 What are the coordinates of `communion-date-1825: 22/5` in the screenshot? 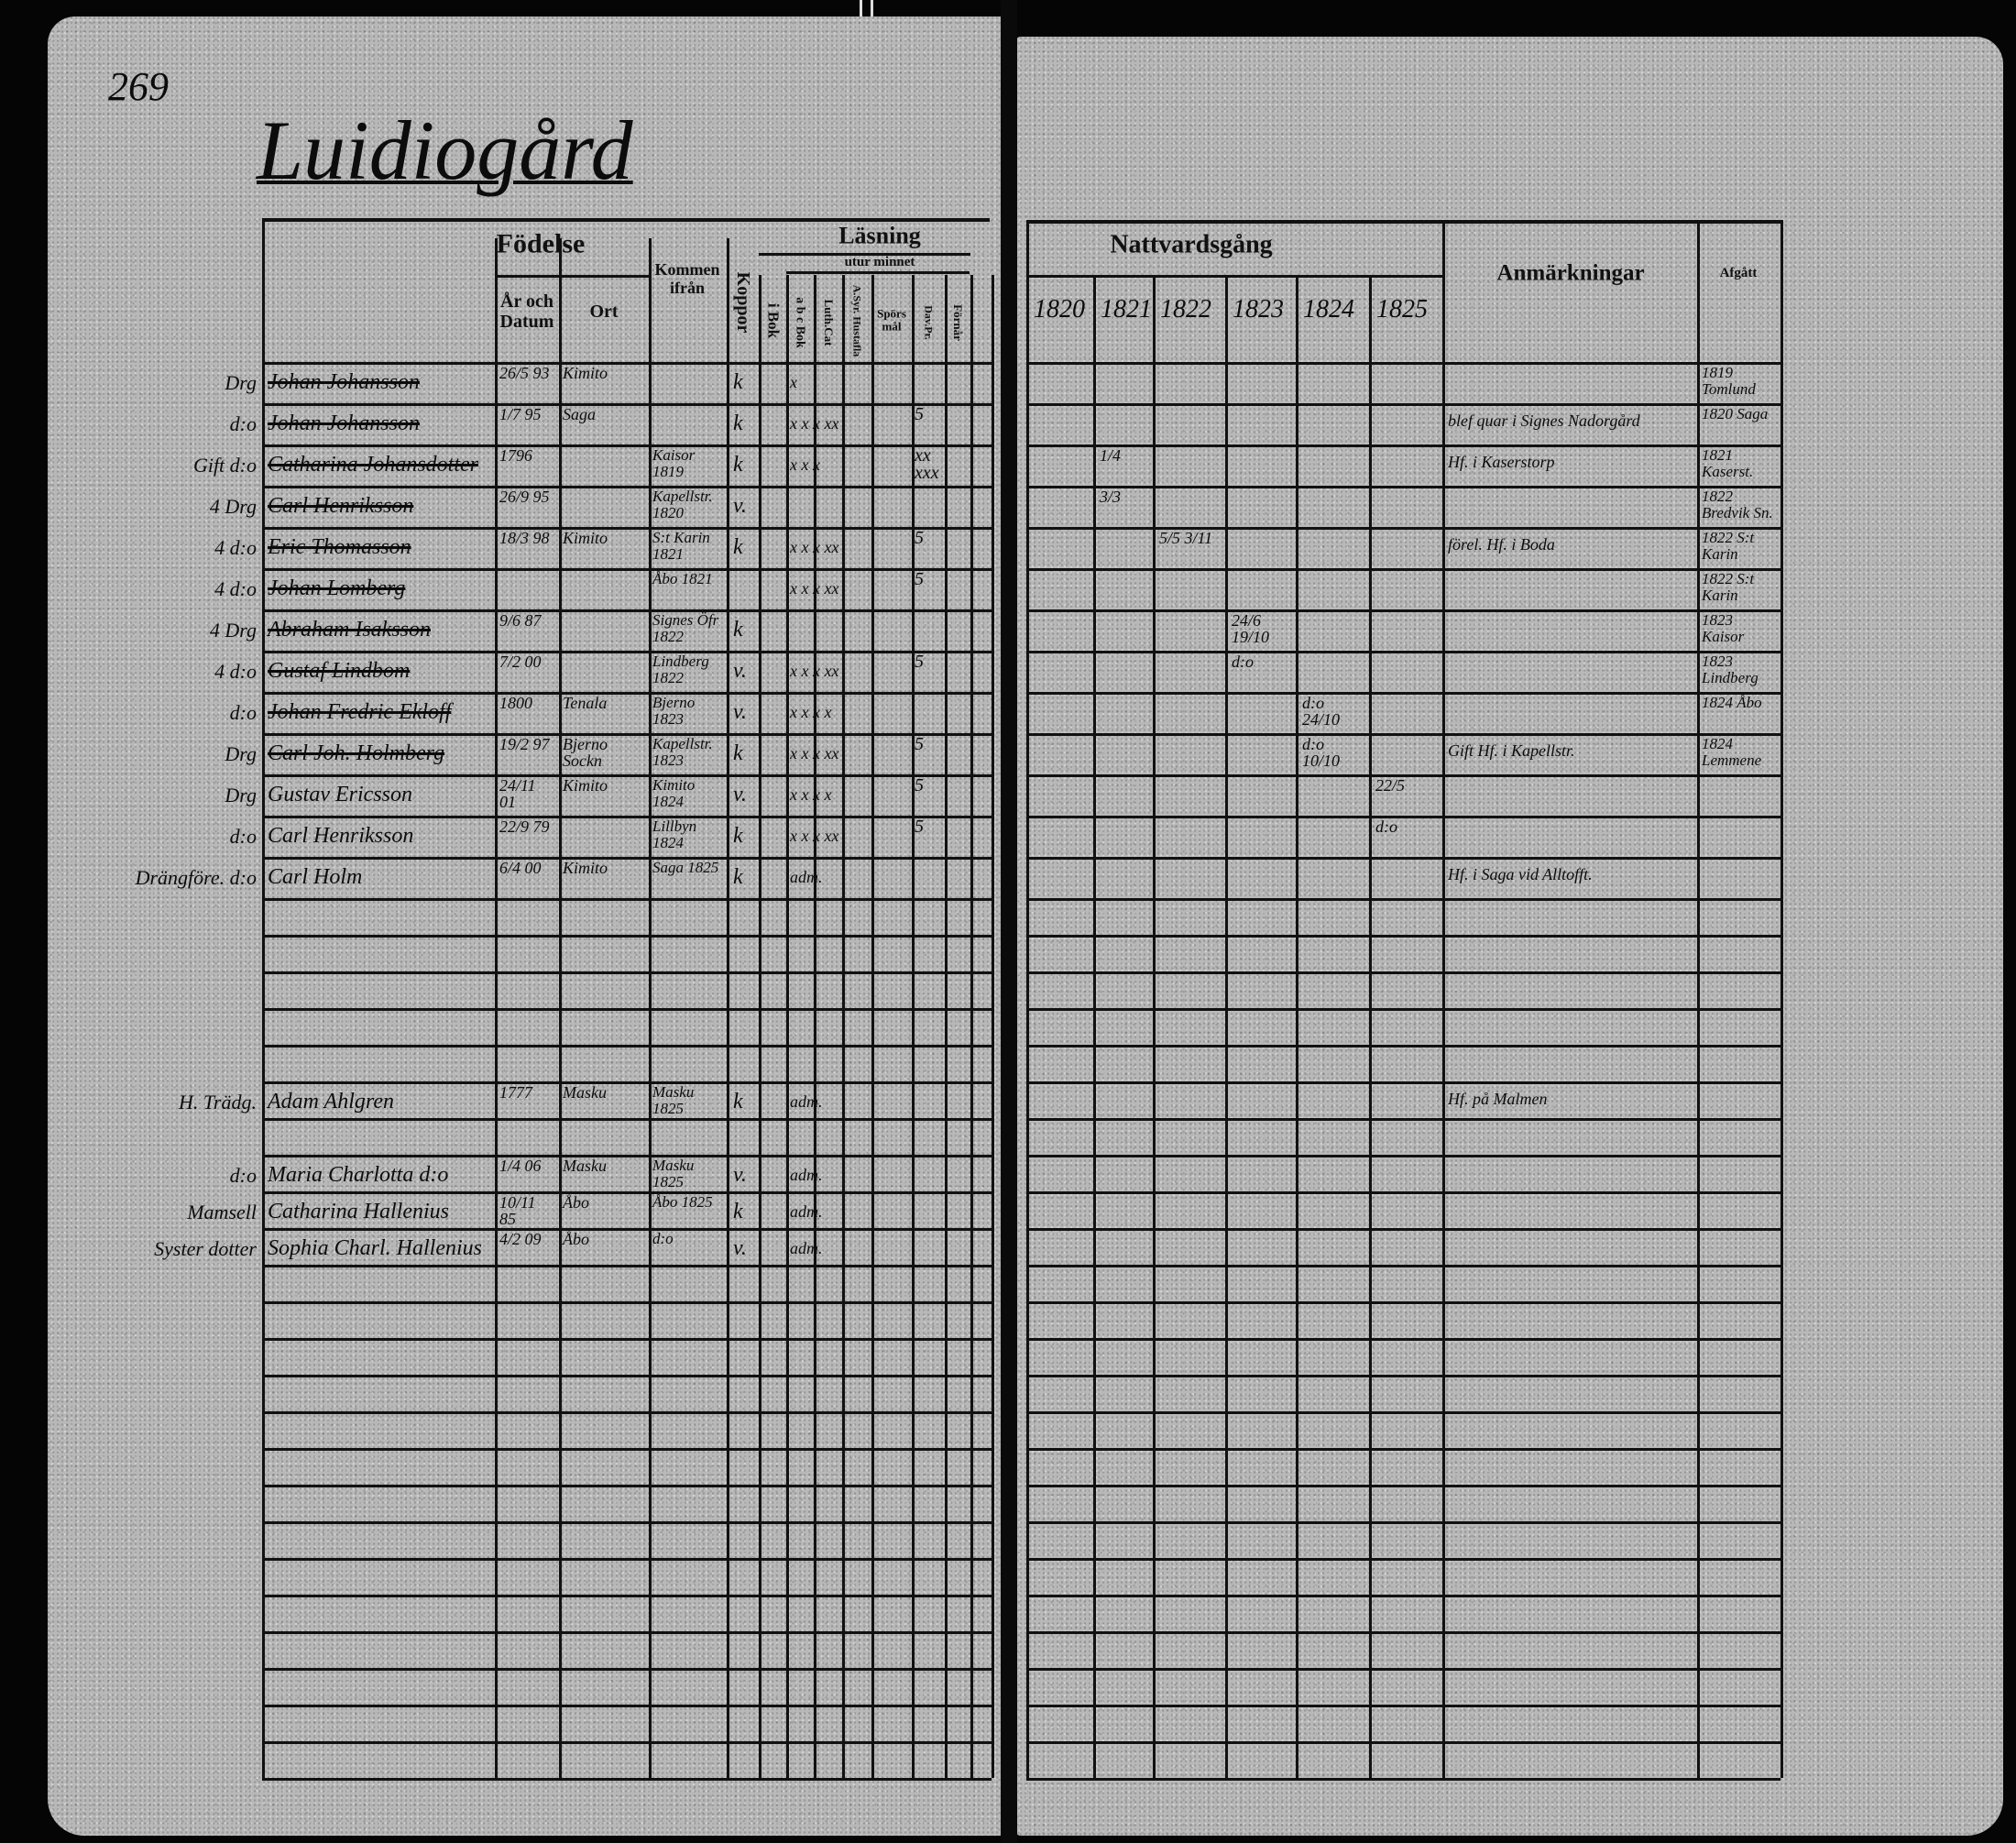 It's located at (1390, 785).